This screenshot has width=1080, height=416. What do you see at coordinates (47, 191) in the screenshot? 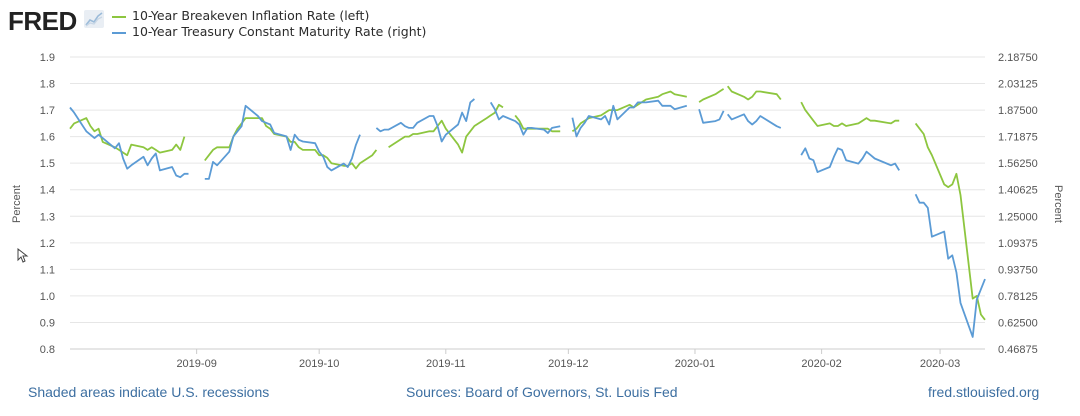
I see `y-tick-left-label: 1.4` at bounding box center [47, 191].